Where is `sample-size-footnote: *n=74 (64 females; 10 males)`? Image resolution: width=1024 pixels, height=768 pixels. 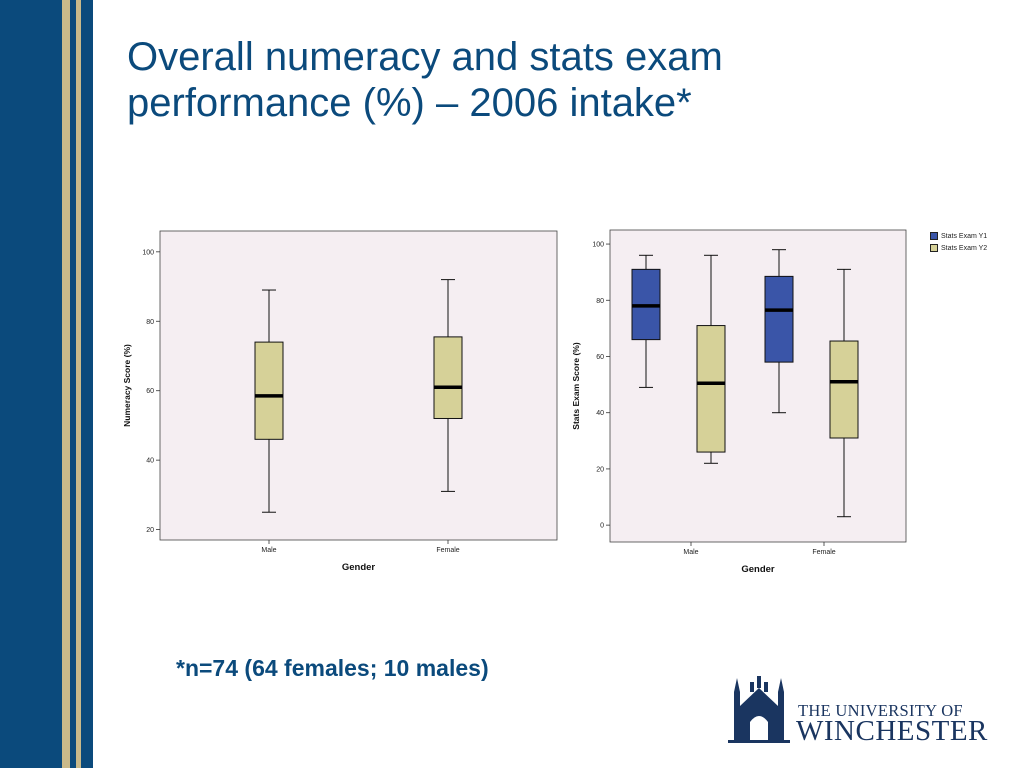
sample-size-footnote: *n=74 (64 females; 10 males) is located at coordinates (332, 668).